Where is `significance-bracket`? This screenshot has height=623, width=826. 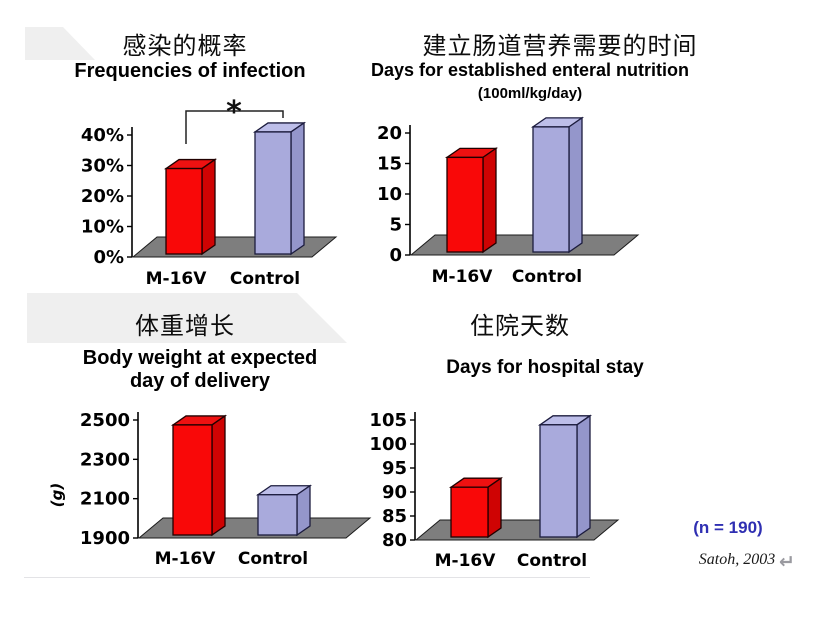
significance-bracket is located at coordinates (234, 127).